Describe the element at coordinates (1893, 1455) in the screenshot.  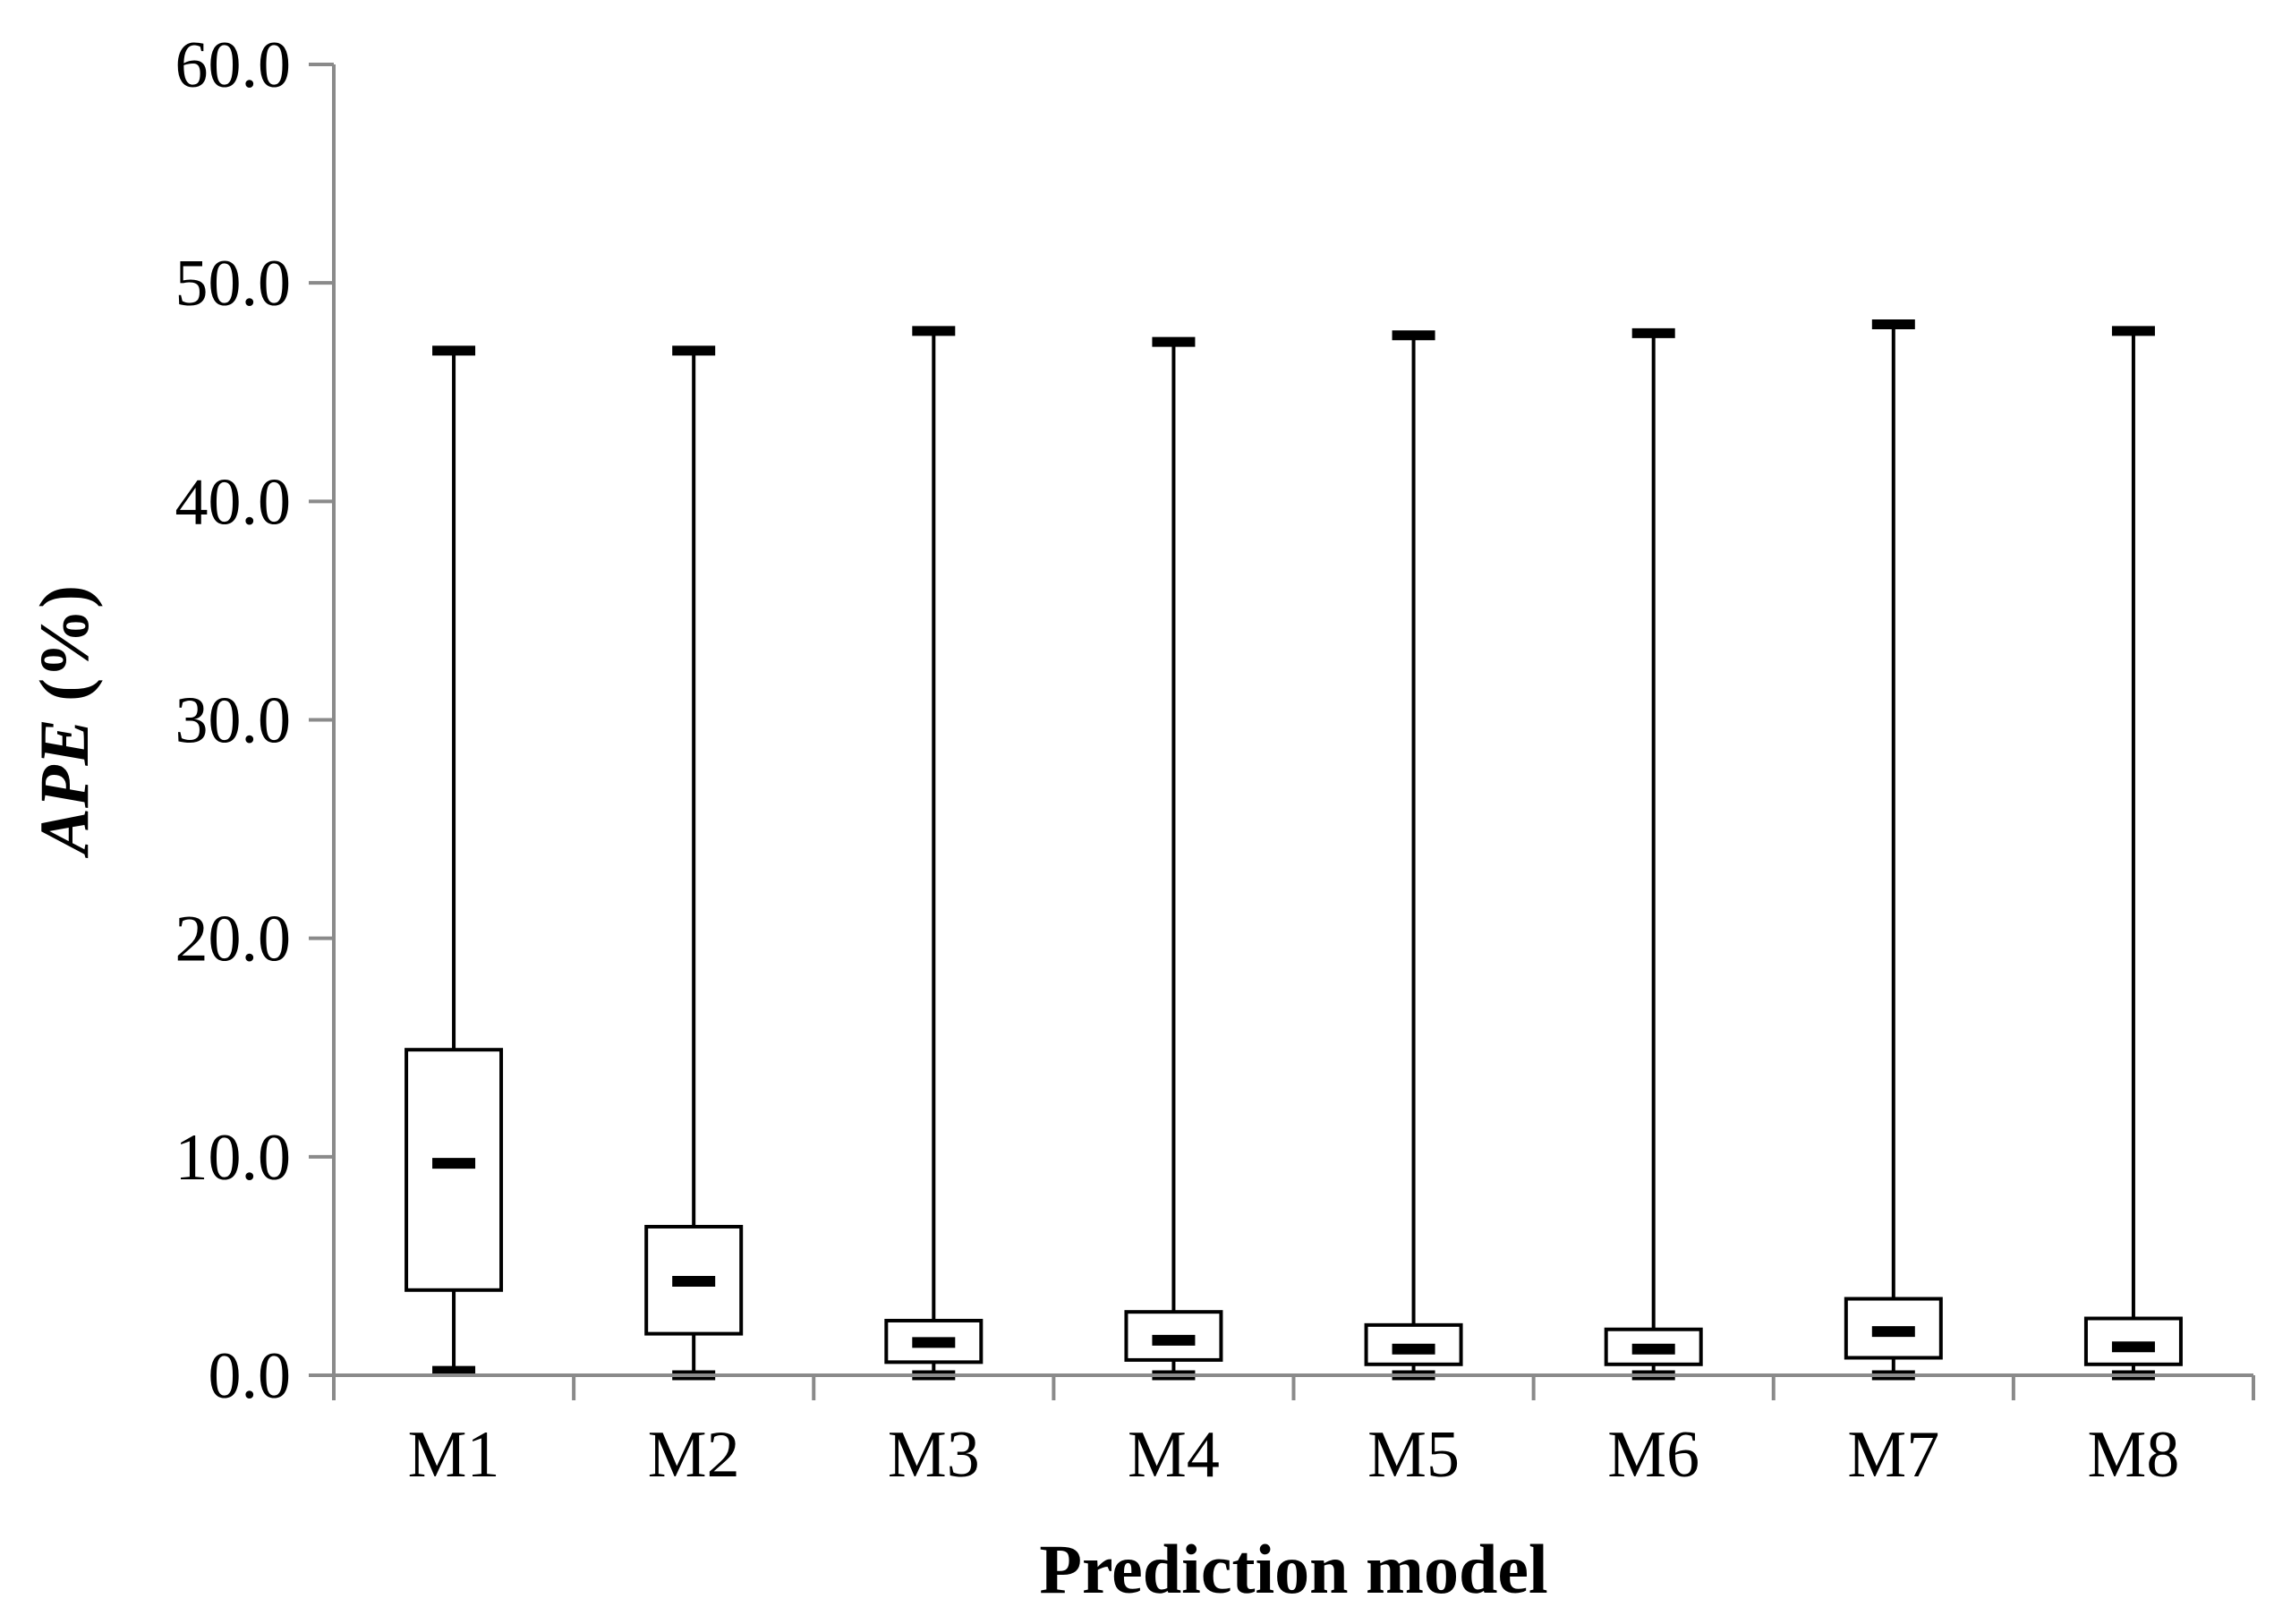
I see `x-tick-label: M7` at that location.